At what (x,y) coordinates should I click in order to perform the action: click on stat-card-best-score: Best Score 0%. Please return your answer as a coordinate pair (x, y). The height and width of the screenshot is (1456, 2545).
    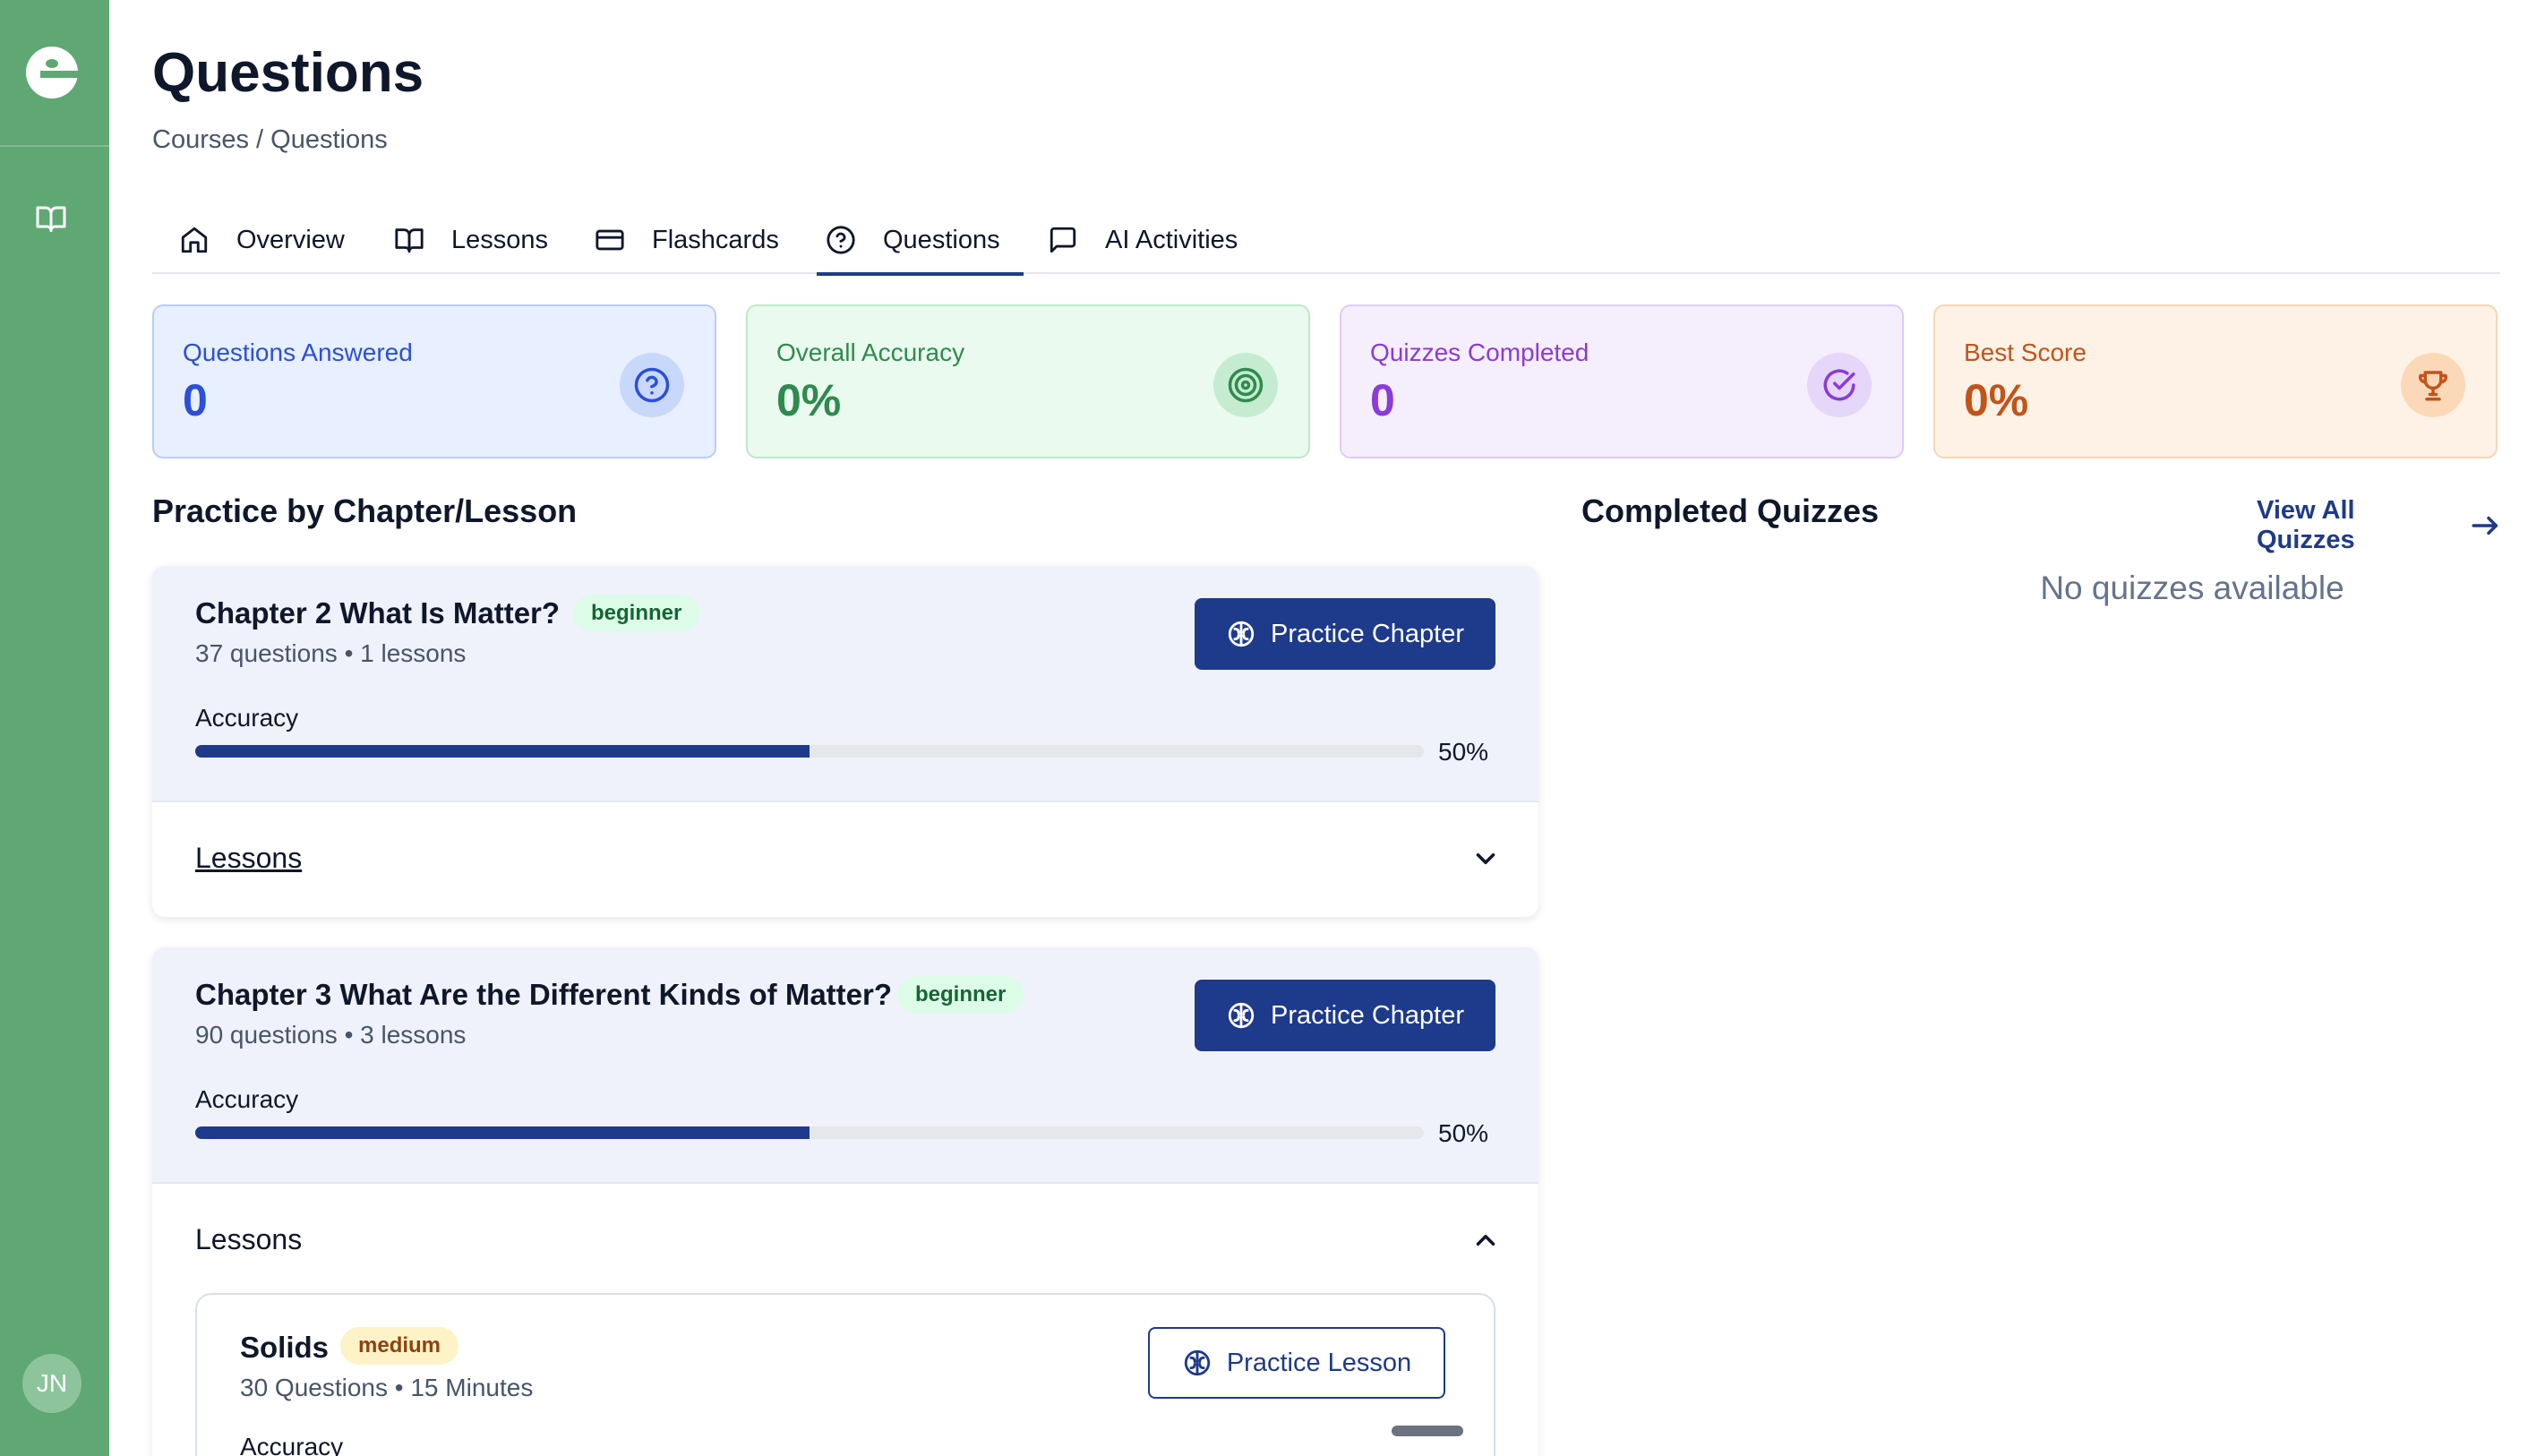
    Looking at the image, I should click on (2215, 381).